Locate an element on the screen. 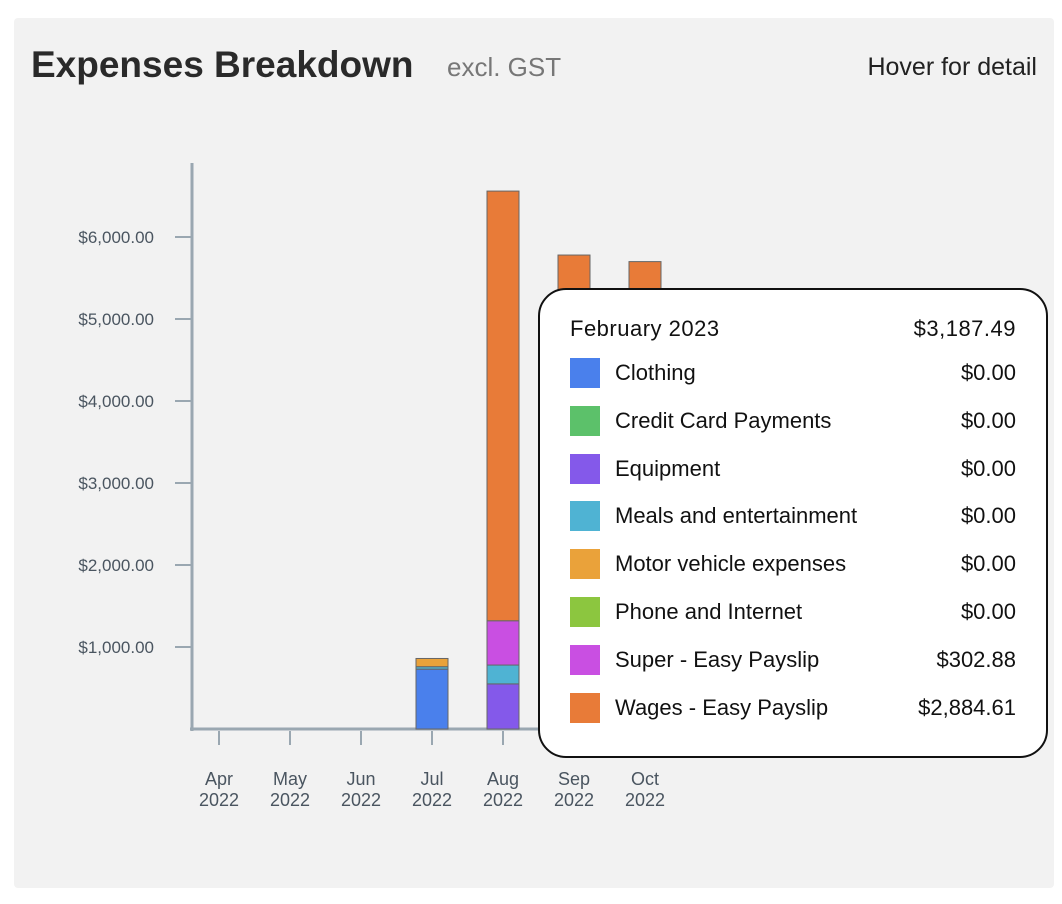  hover-hint: Hover for detail is located at coordinates (952, 67).